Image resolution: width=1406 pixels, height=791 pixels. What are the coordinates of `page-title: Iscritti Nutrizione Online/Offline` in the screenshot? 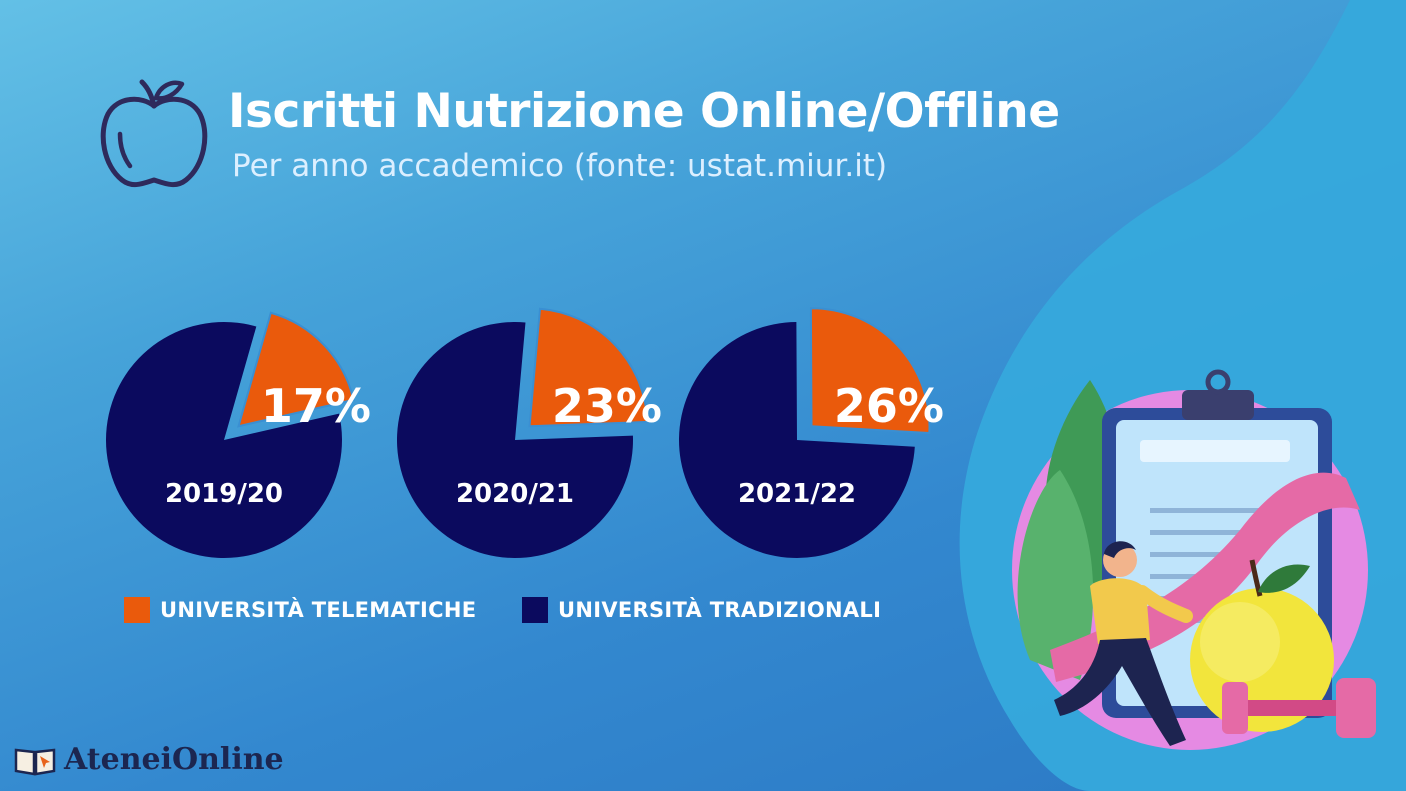 It's located at (644, 111).